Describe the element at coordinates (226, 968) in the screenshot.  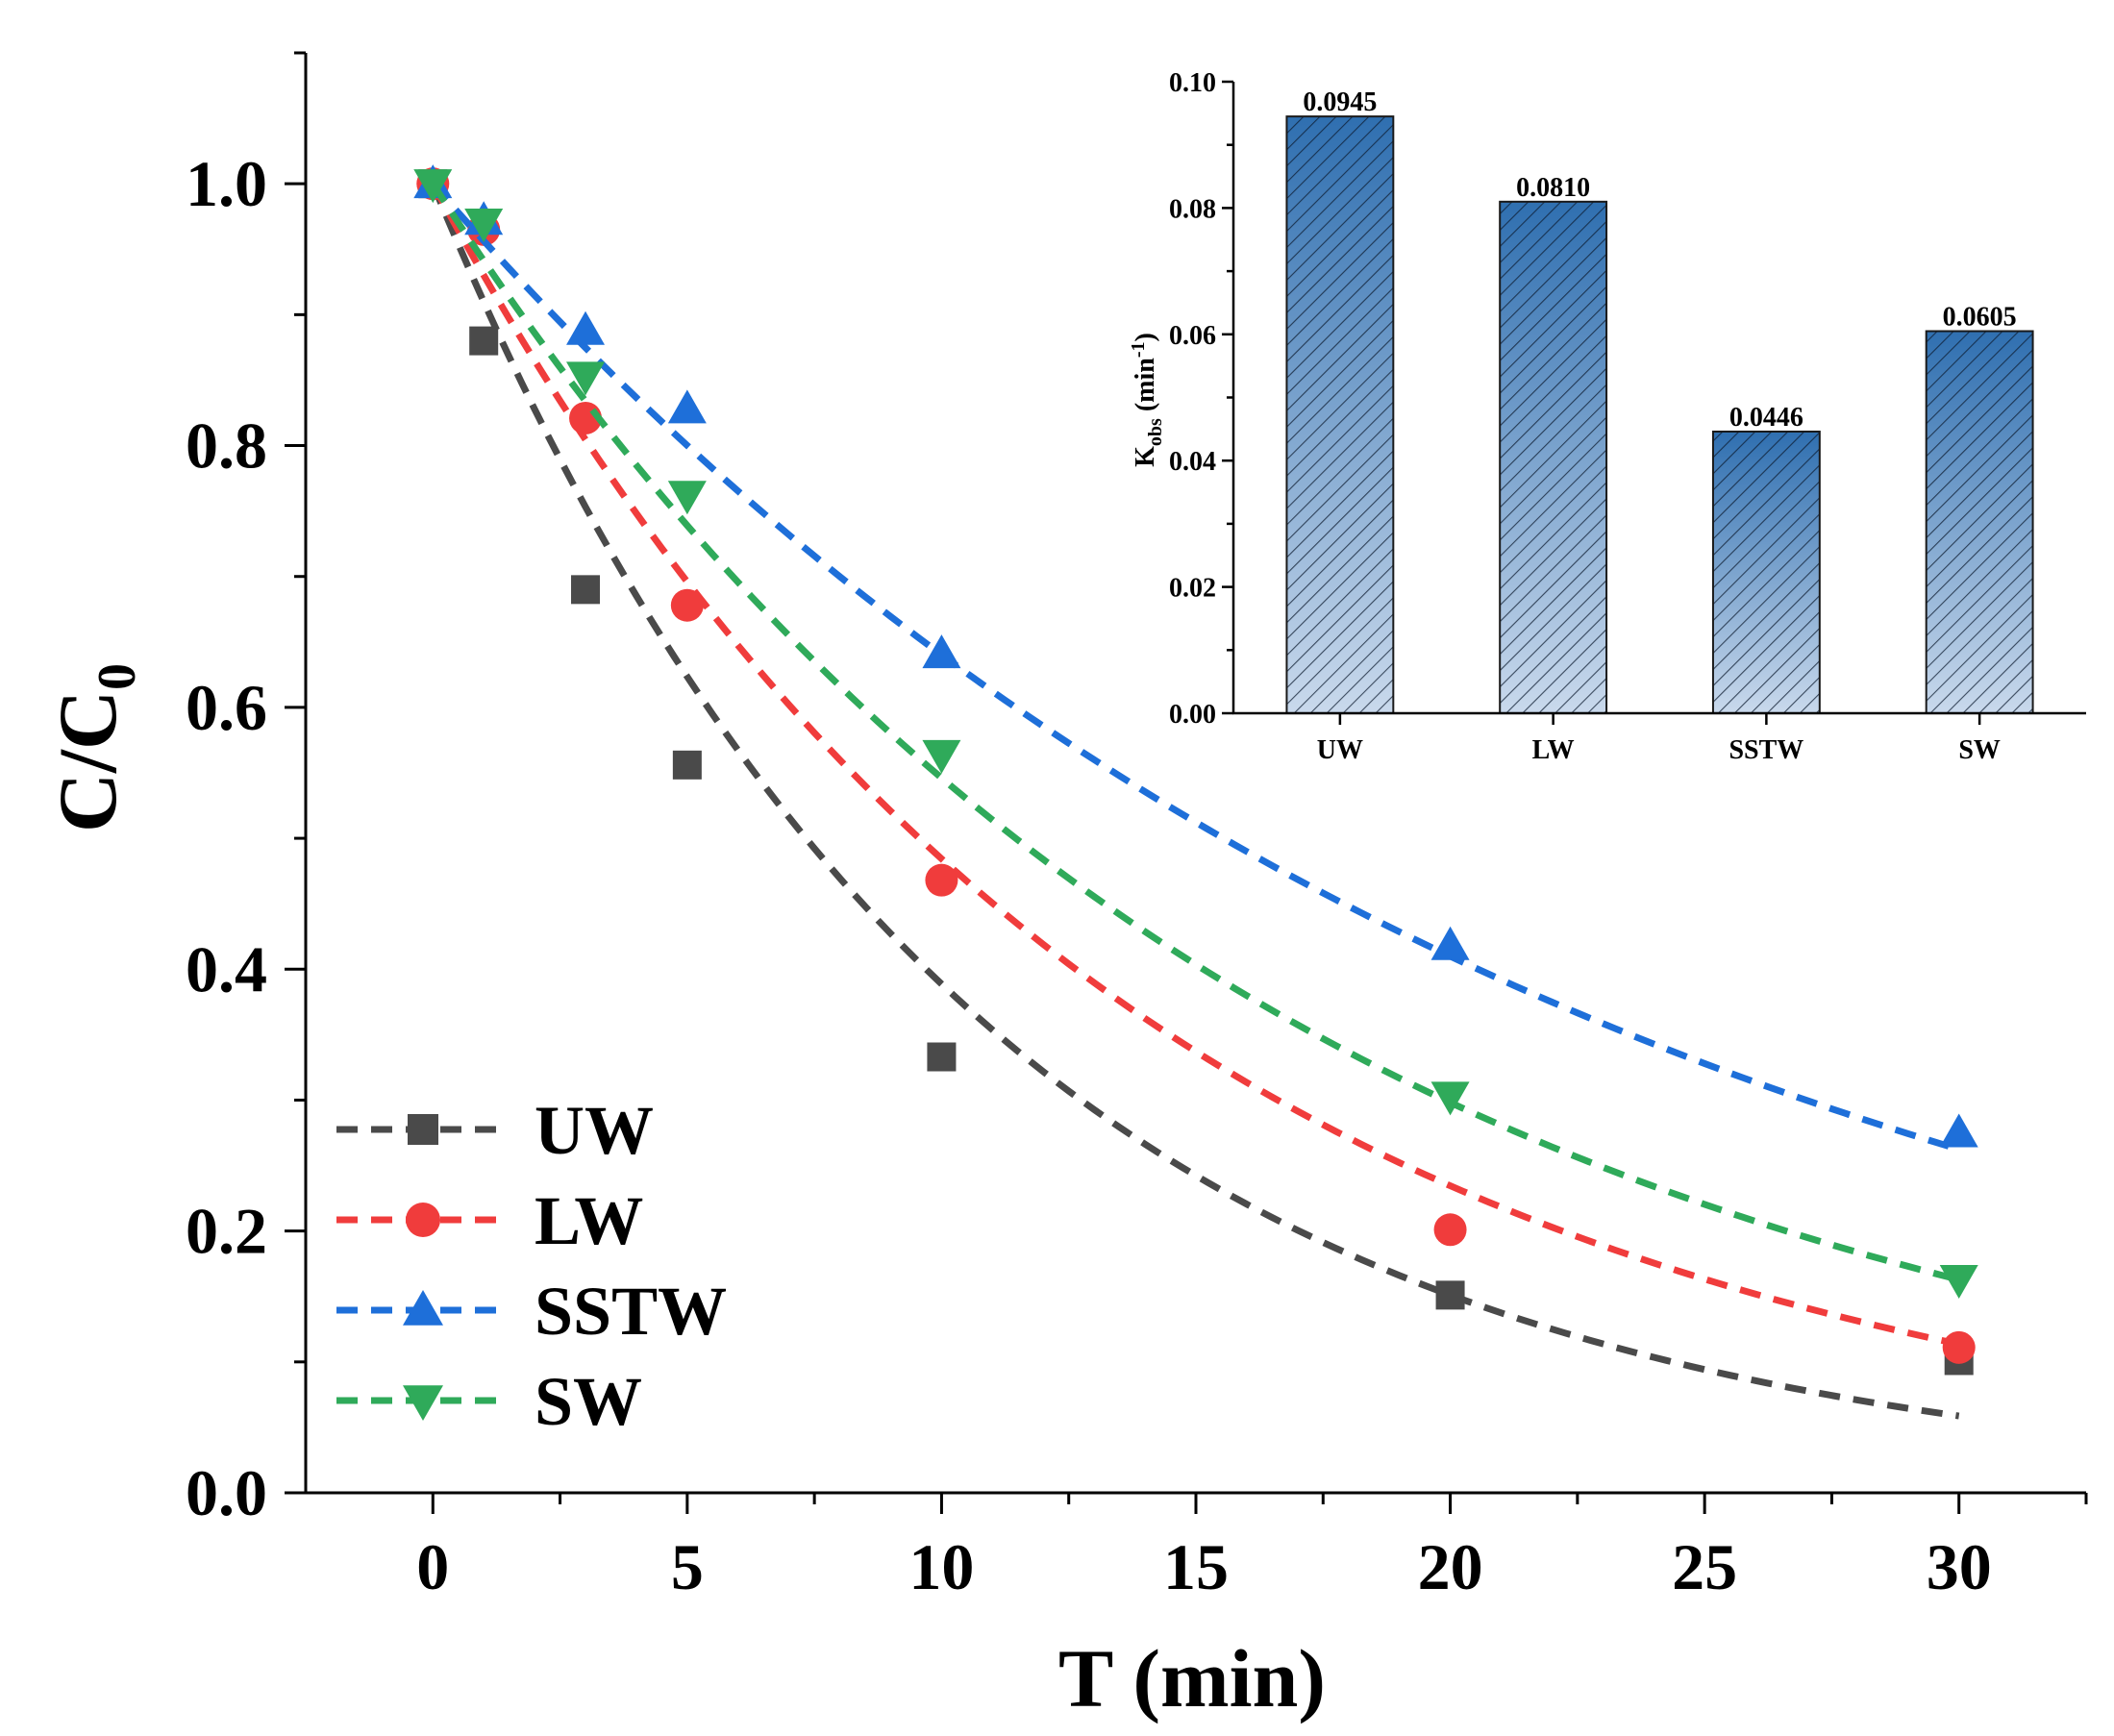
I see `main-y-tick-label: 0.4` at that location.